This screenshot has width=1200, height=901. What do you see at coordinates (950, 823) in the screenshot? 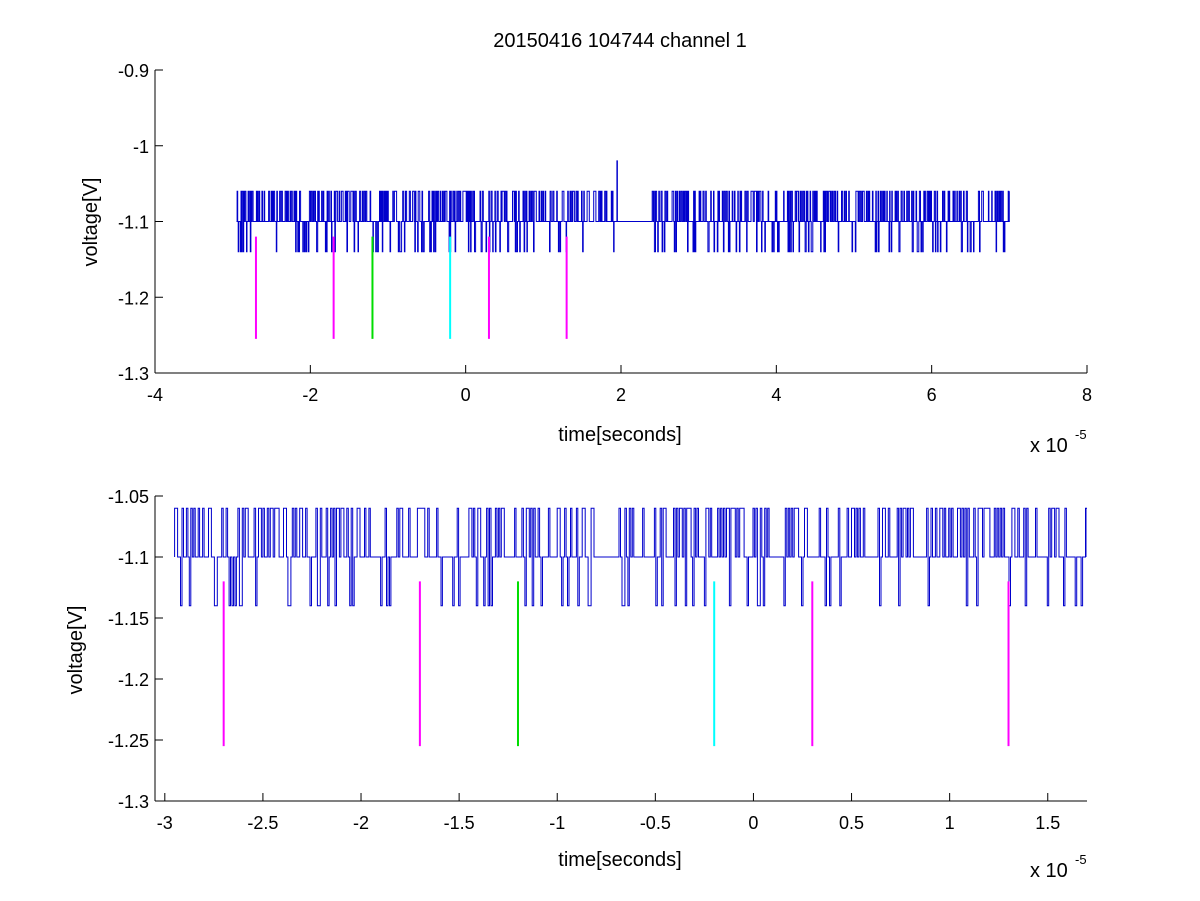
I see `x-tick-label: 1` at bounding box center [950, 823].